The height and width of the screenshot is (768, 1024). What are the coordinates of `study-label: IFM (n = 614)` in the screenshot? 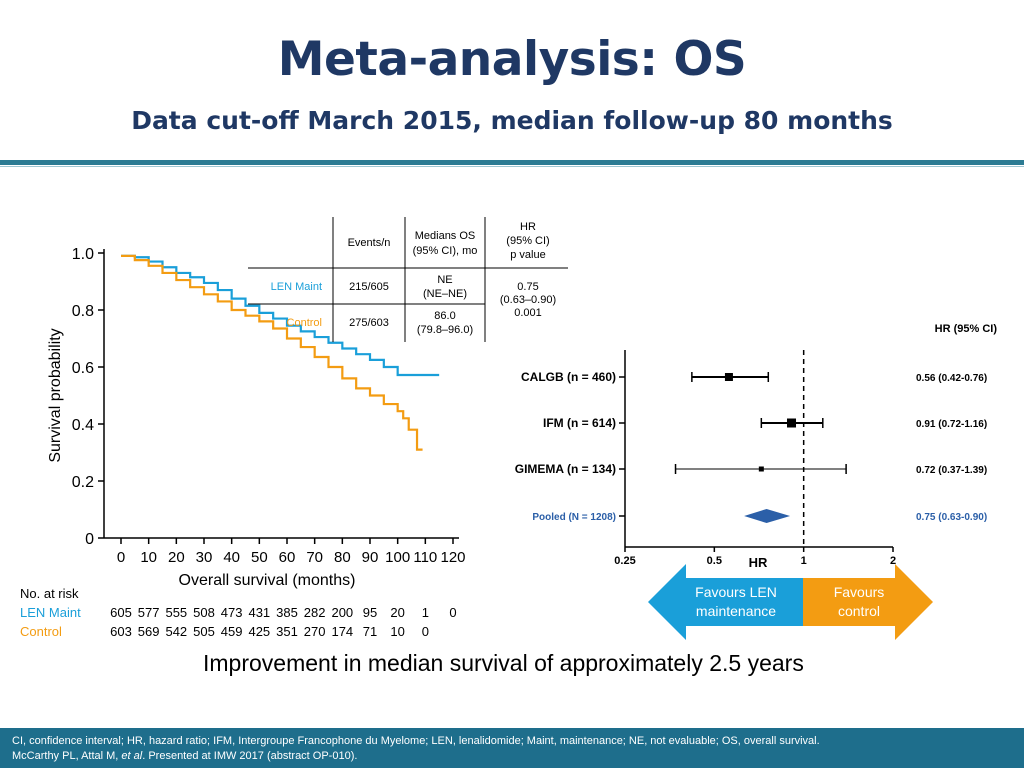 It's located at (579, 423).